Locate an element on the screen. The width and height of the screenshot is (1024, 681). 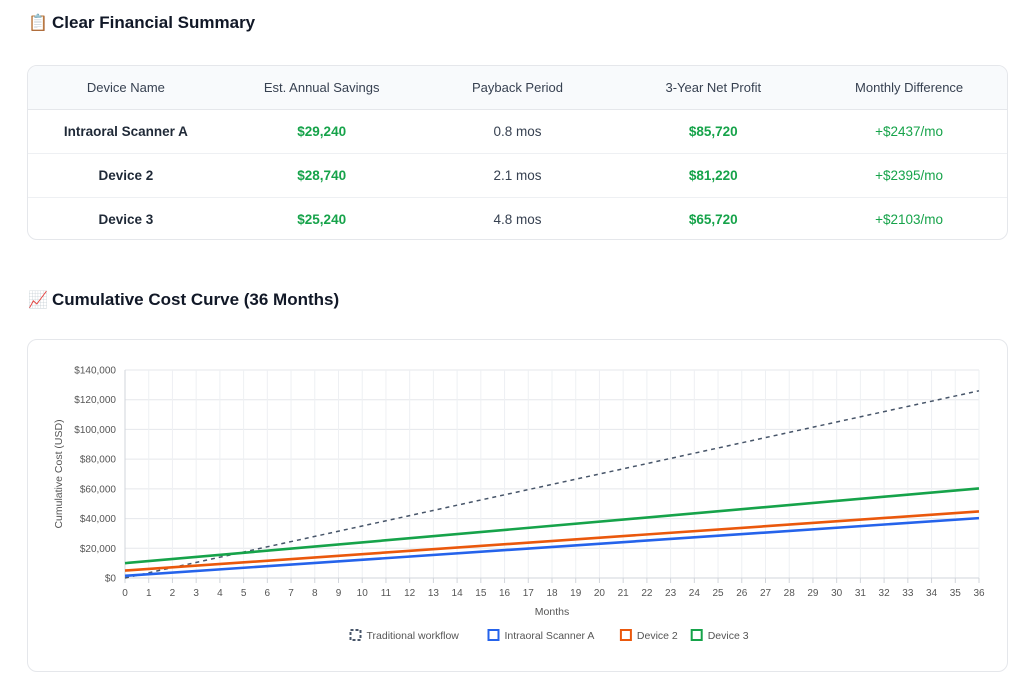
x-tick-label: 26 is located at coordinates (742, 593).